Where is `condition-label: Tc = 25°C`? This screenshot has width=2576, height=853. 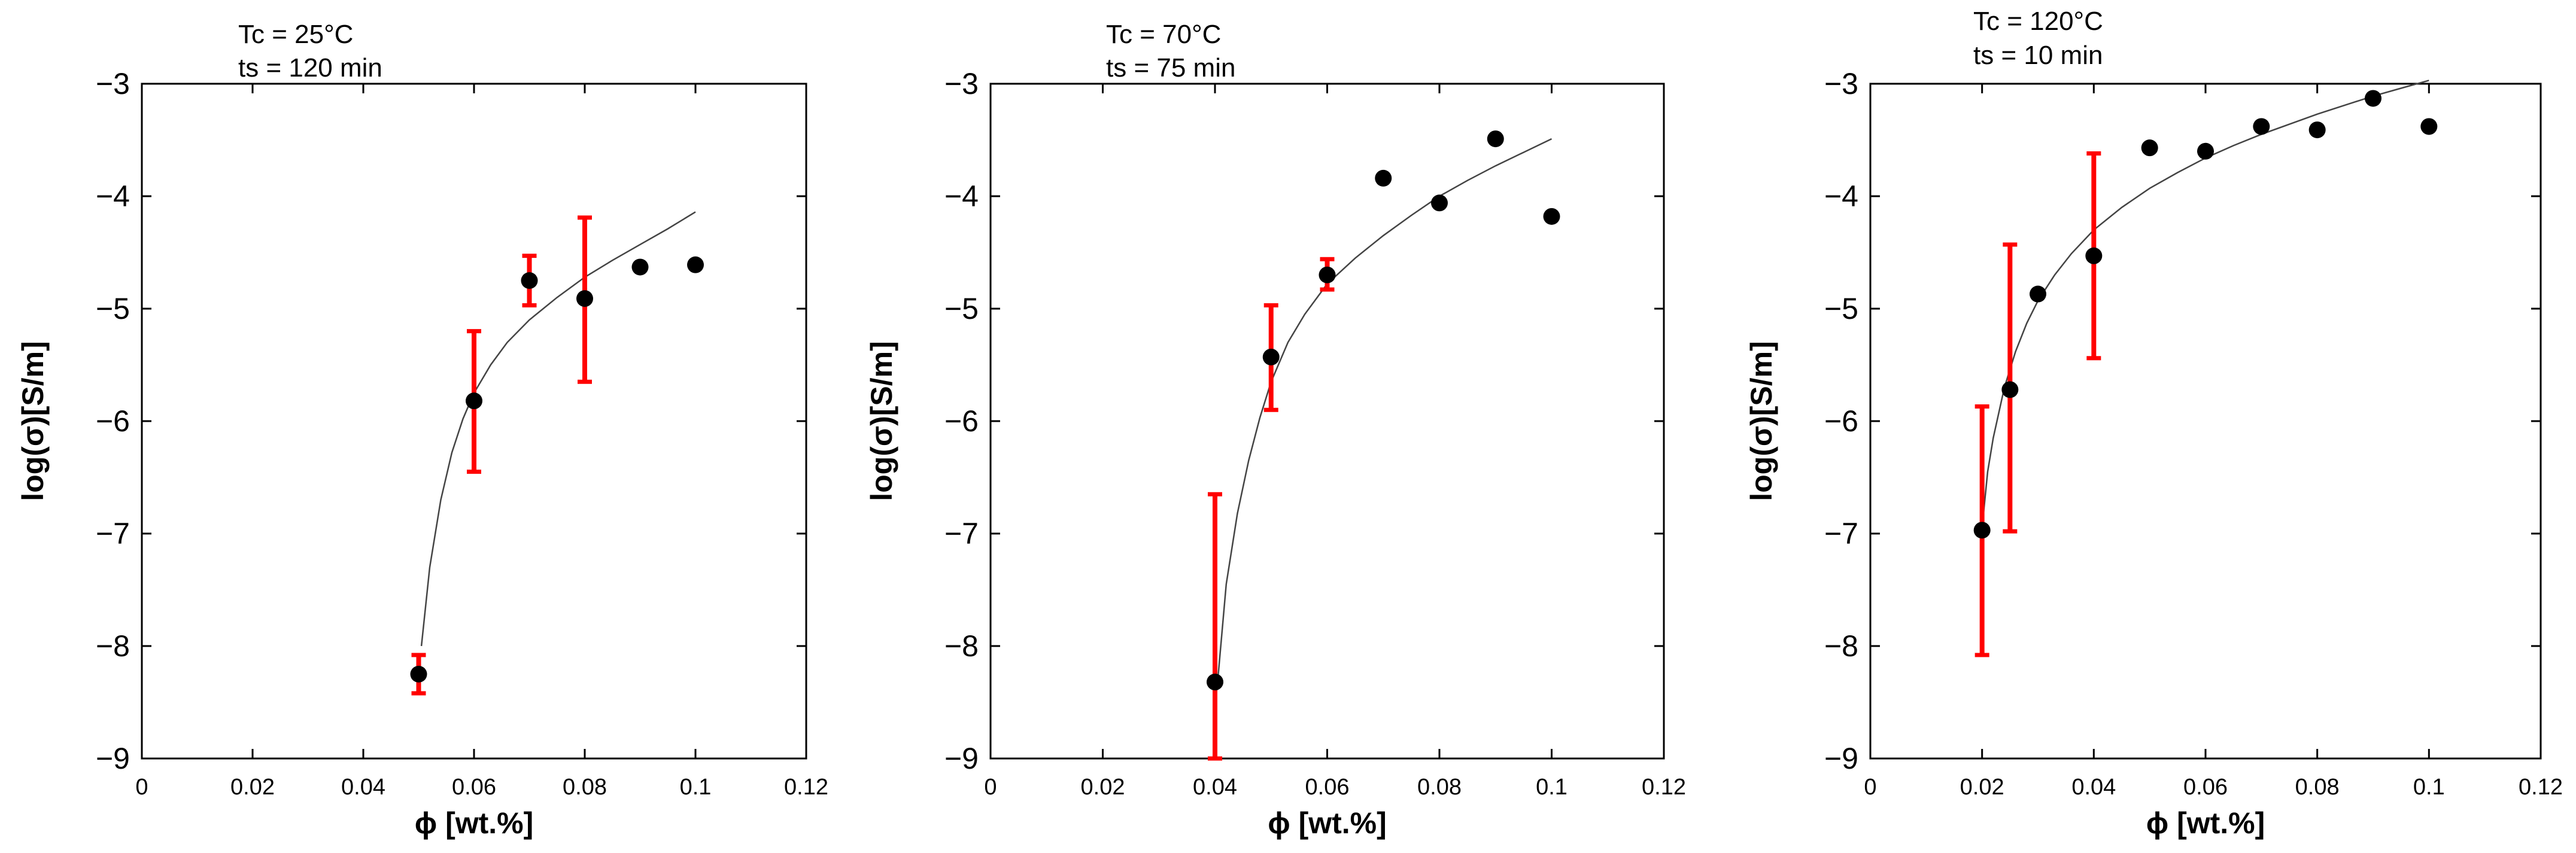 condition-label: Tc = 25°C is located at coordinates (295, 34).